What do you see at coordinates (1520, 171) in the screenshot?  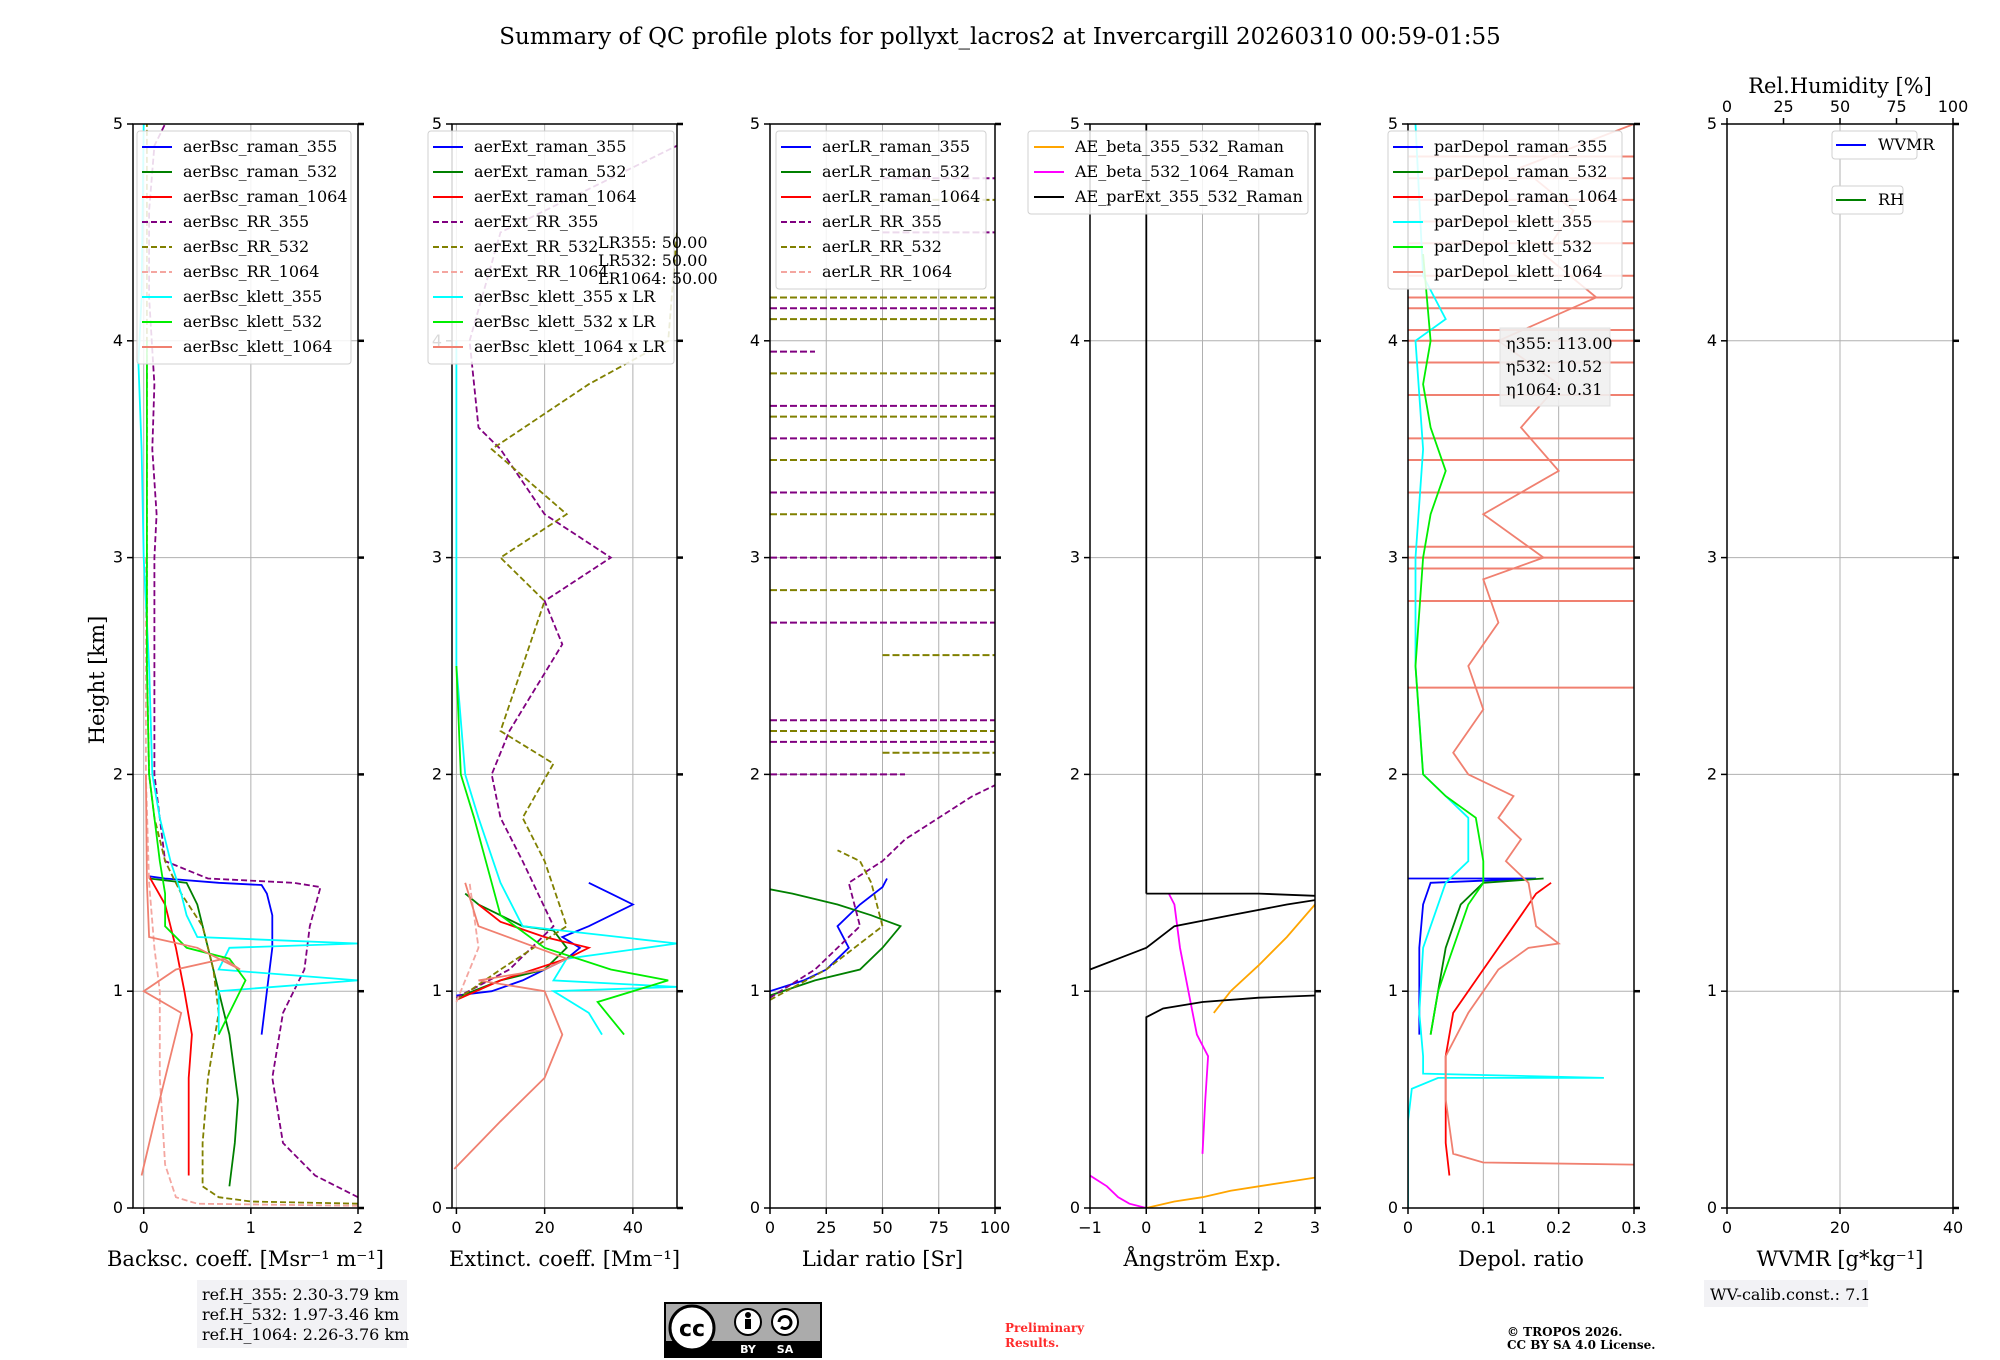 I see `legend-label: parDepol_raman_532` at bounding box center [1520, 171].